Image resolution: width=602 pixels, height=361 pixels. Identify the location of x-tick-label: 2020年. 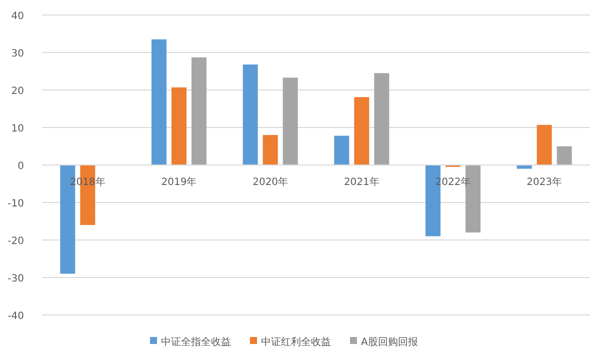
(270, 182).